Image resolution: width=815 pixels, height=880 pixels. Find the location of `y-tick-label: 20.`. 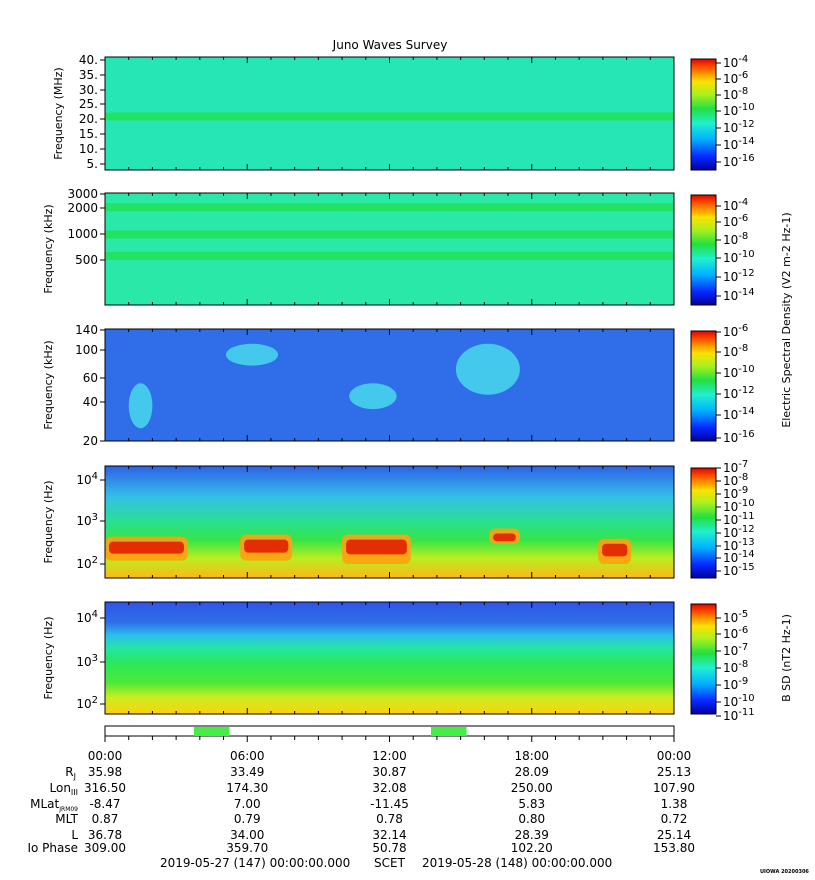

y-tick-label: 20. is located at coordinates (88, 119).